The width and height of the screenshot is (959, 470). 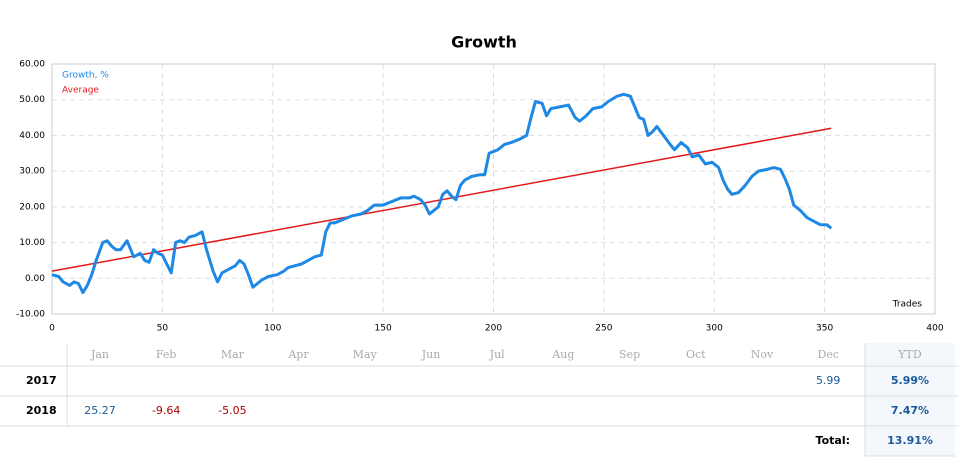 What do you see at coordinates (272, 329) in the screenshot?
I see `x-tick-label: 100` at bounding box center [272, 329].